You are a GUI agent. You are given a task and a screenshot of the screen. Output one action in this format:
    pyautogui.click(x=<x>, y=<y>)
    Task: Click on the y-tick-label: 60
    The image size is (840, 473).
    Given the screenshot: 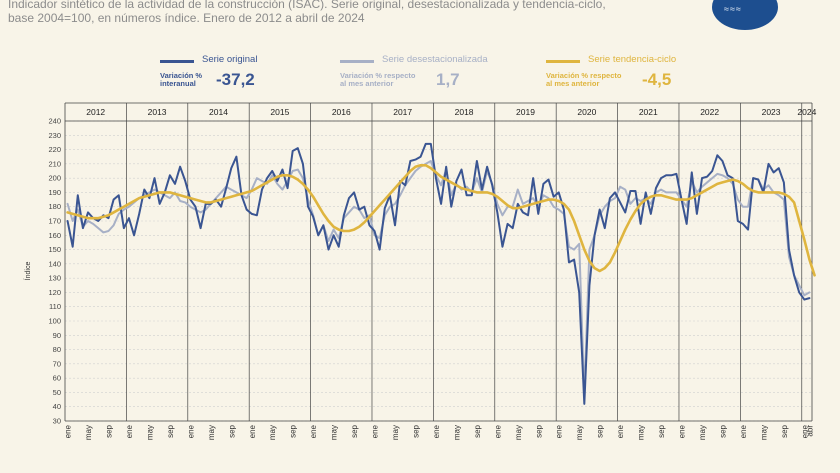 What is the action you would take?
    pyautogui.click(x=57, y=378)
    